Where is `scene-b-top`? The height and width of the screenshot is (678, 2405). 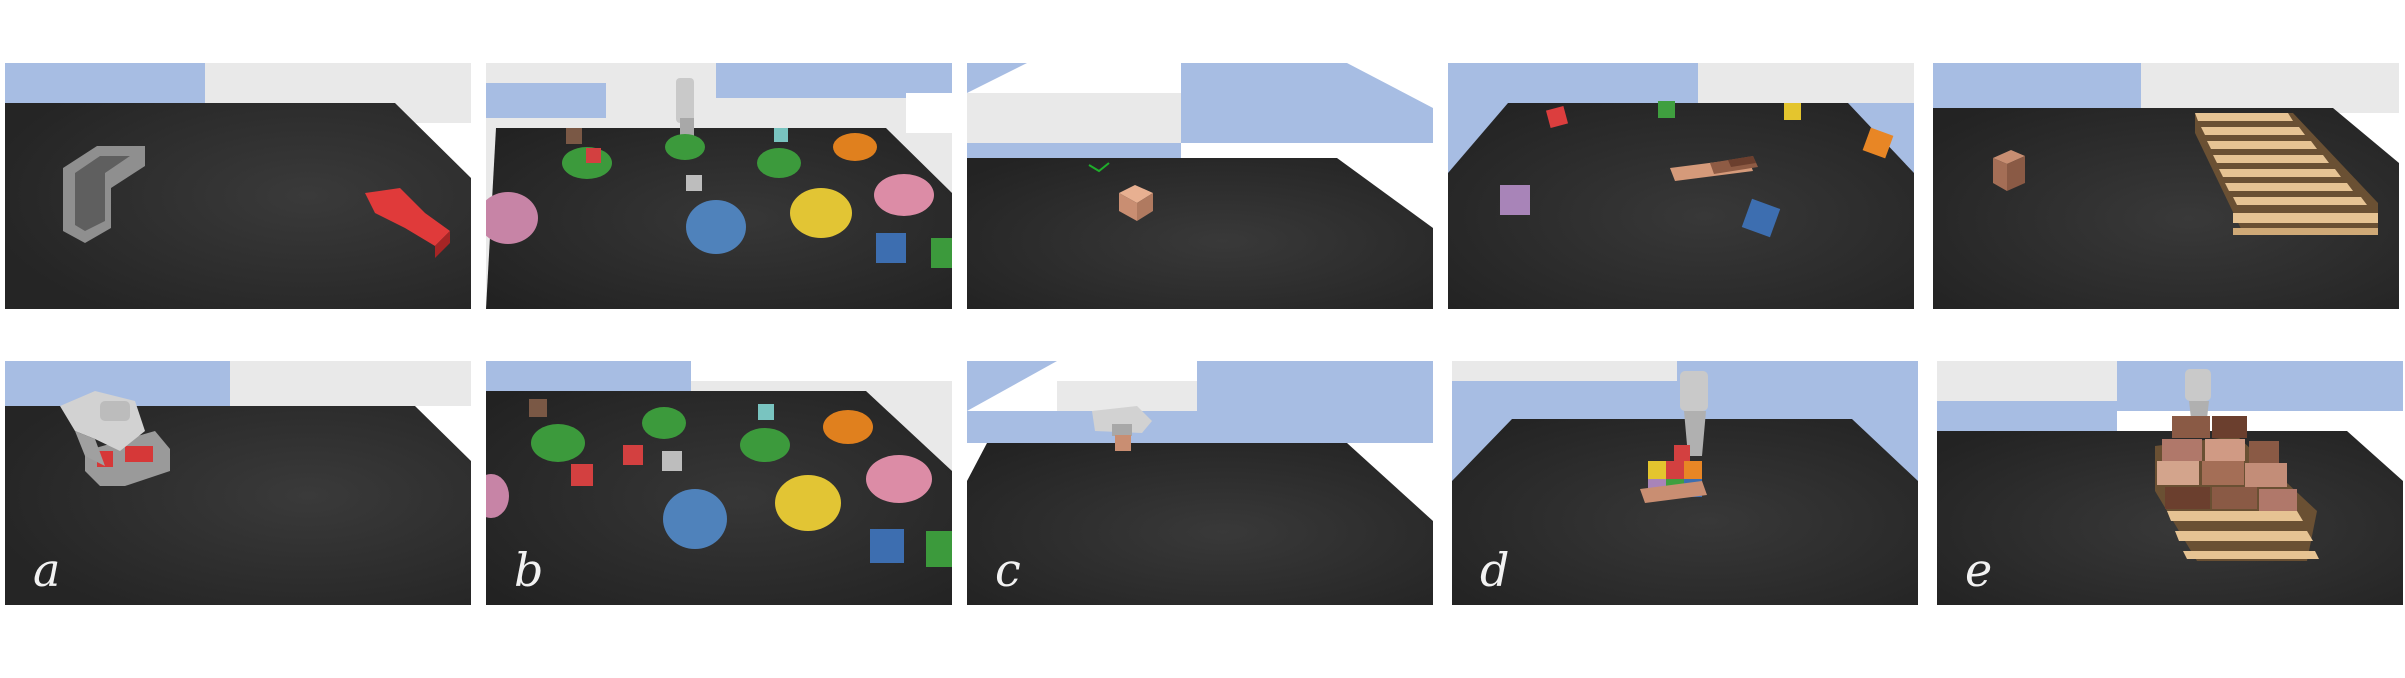
scene-b-top is located at coordinates (719, 186).